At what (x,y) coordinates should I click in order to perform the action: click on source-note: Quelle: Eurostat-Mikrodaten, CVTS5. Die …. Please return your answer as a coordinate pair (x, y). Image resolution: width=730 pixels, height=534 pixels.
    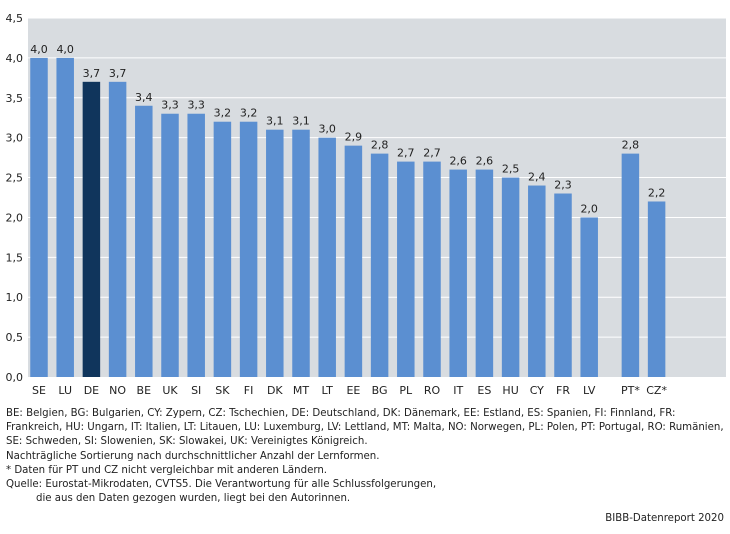
    Looking at the image, I should click on (221, 485).